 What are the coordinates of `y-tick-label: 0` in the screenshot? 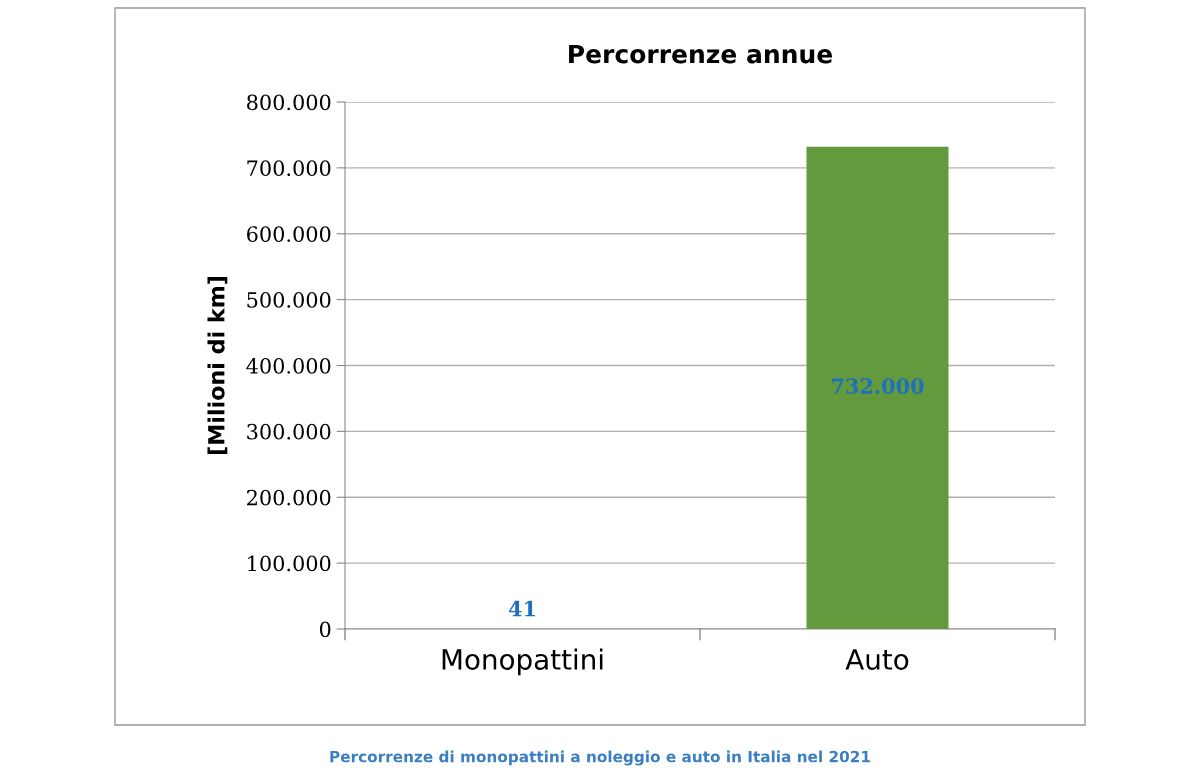 It's located at (325, 629).